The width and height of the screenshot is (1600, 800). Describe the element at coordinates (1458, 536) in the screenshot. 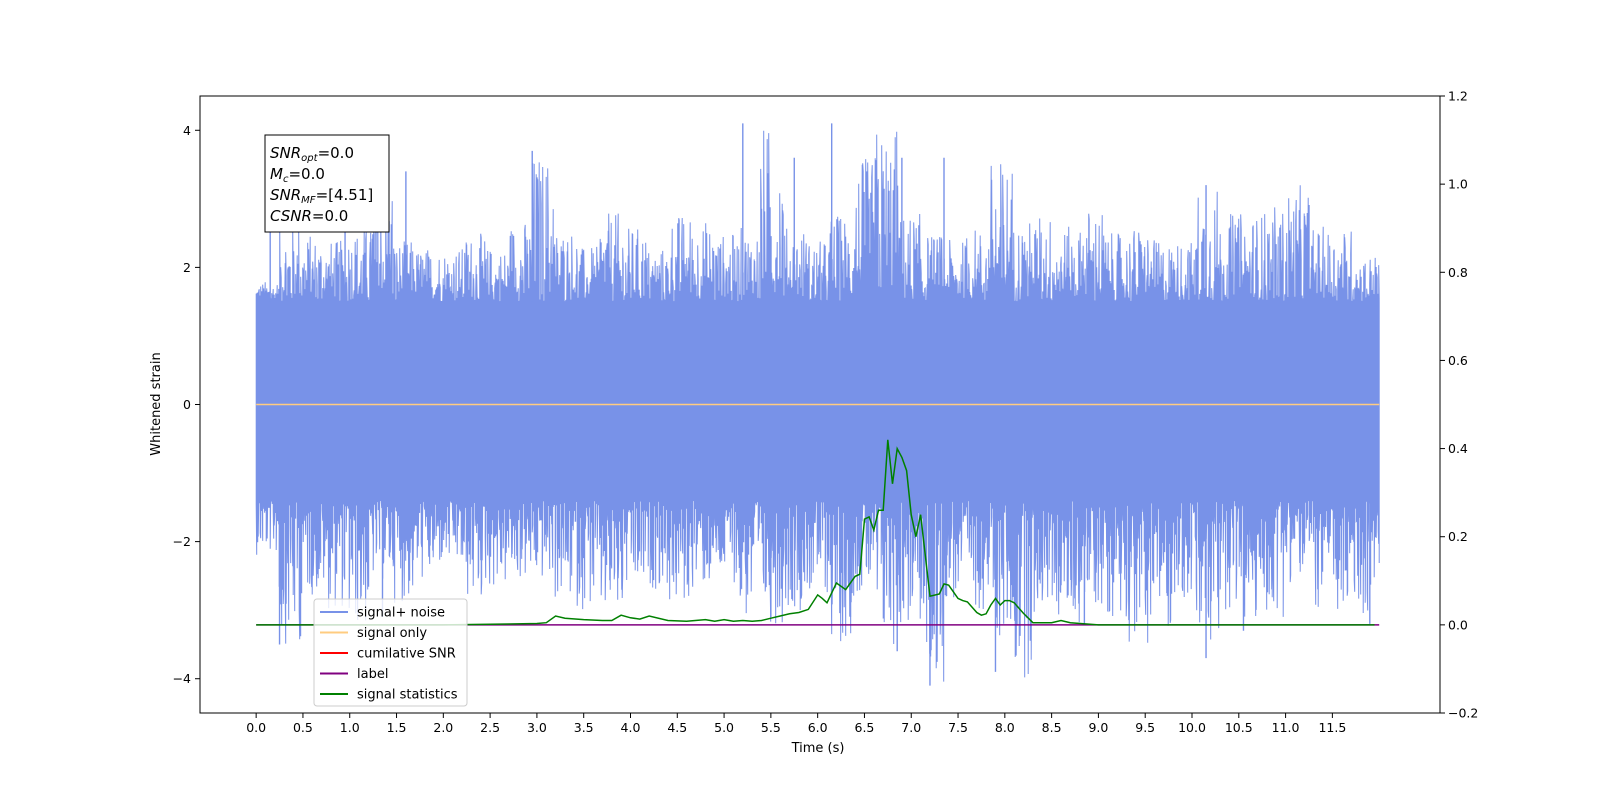

I see `y2-tick-label: 0.2` at that location.